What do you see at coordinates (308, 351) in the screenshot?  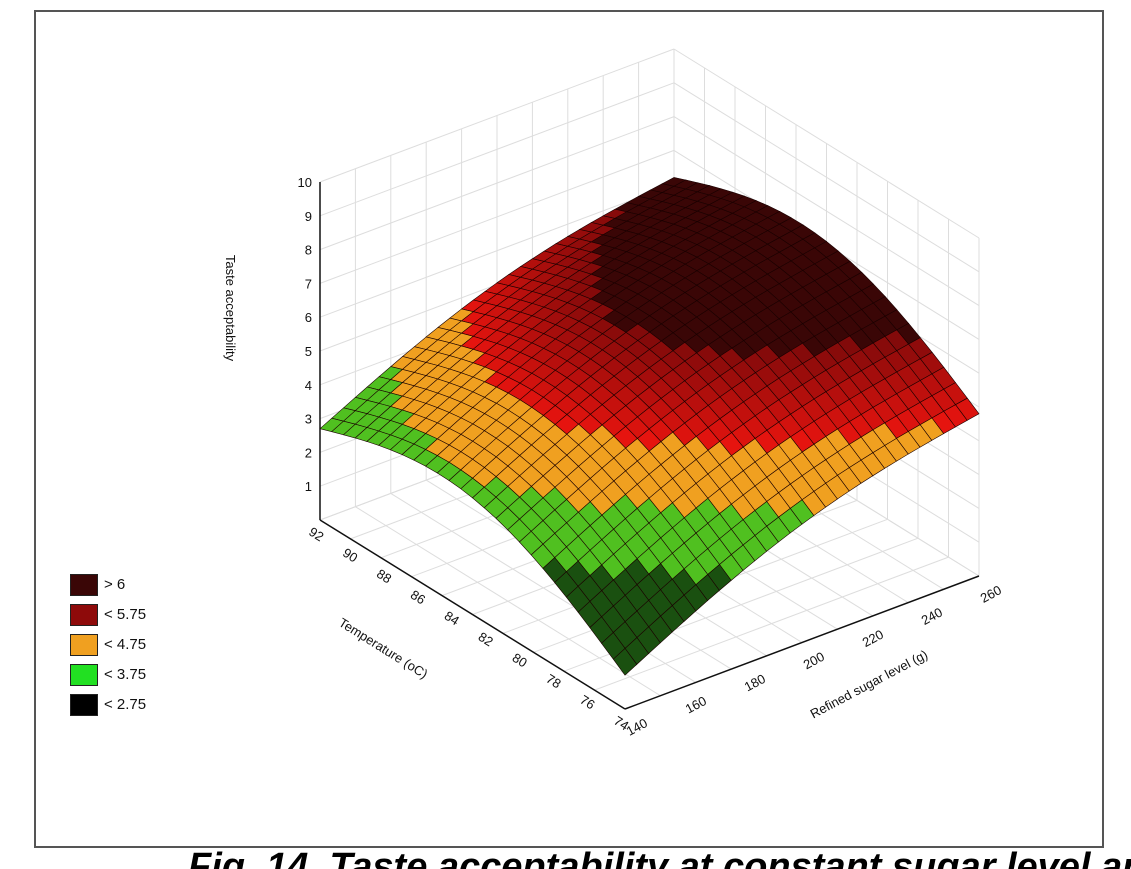 I see `z-tick-label: 5` at bounding box center [308, 351].